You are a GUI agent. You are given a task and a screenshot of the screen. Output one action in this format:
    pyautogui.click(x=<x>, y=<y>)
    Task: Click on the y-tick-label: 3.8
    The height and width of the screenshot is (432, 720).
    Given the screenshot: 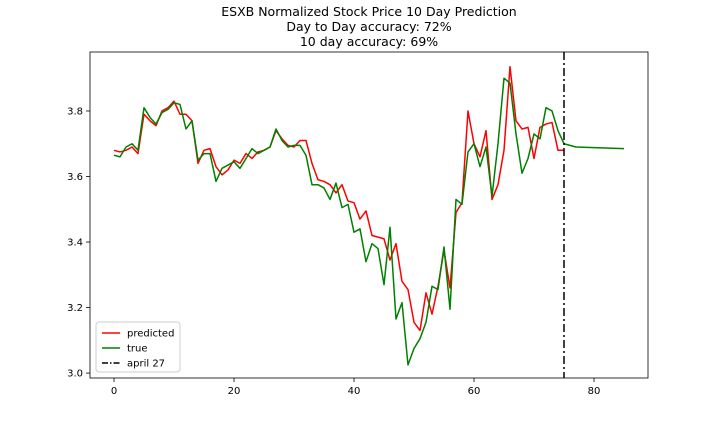 What is the action you would take?
    pyautogui.click(x=75, y=111)
    